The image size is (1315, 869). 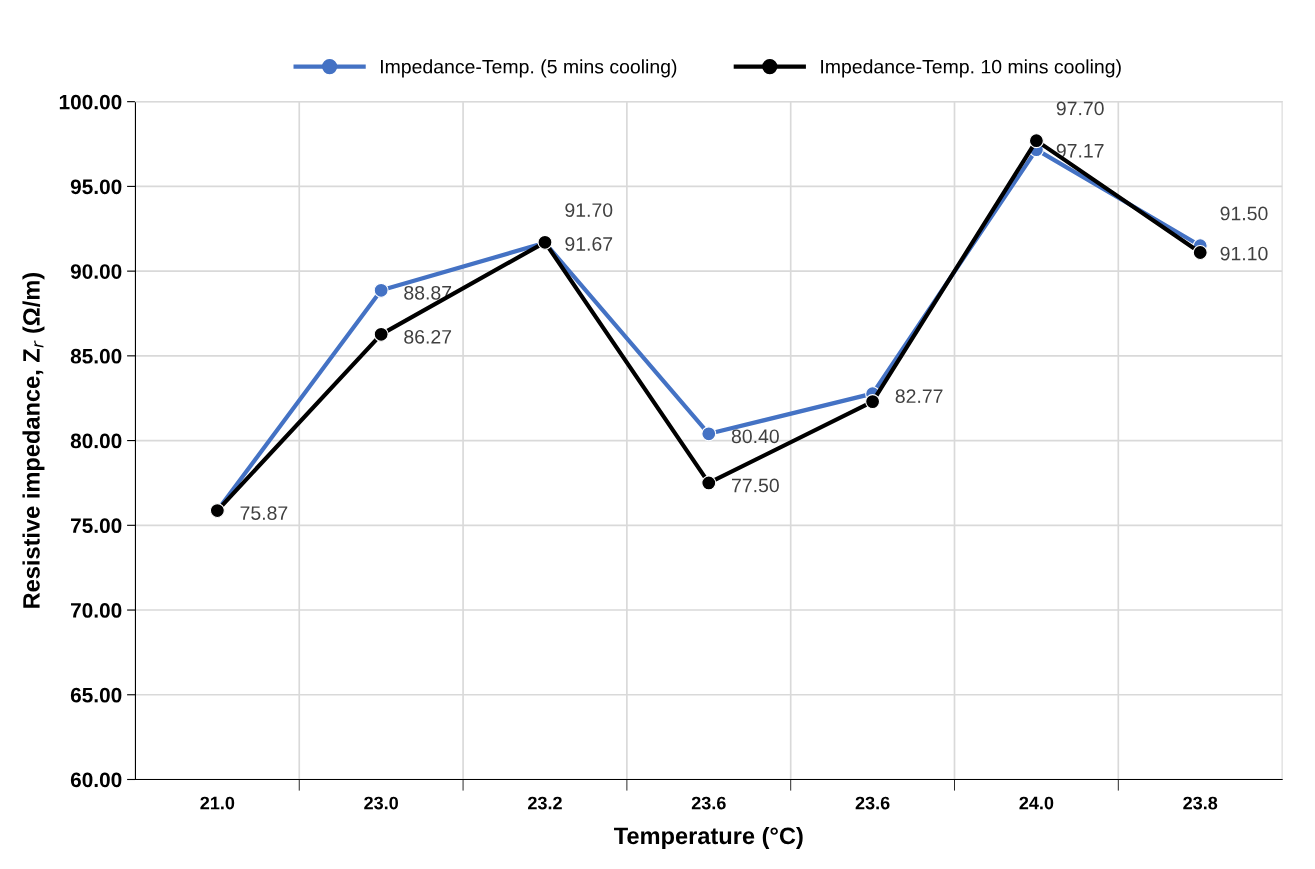 What do you see at coordinates (428, 336) in the screenshot?
I see `data-label: 86.27` at bounding box center [428, 336].